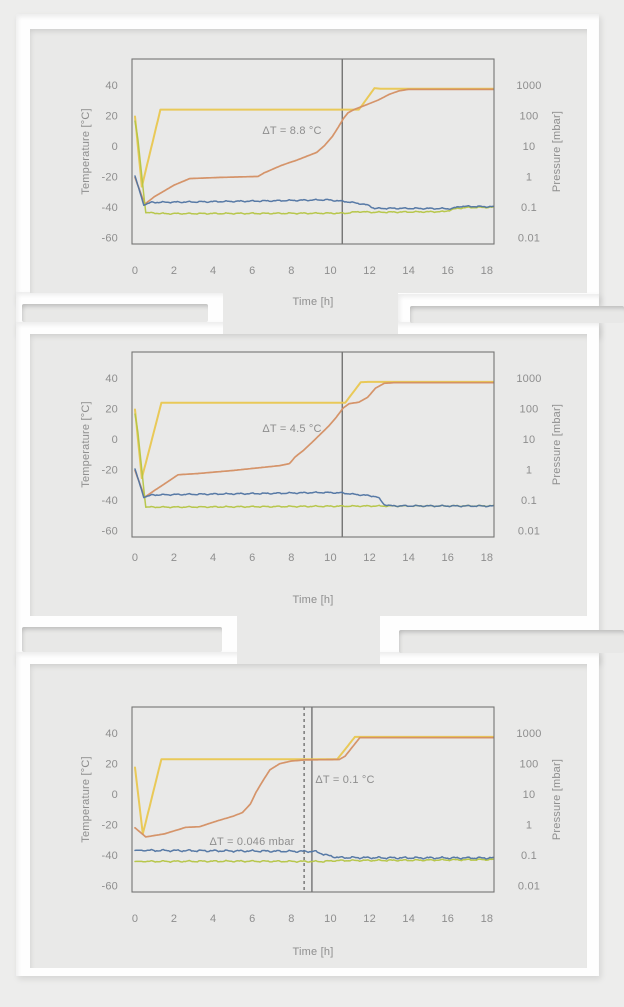 The image size is (624, 1007). Describe the element at coordinates (511, 641) in the screenshot. I see `gap-2-right-bar` at that location.